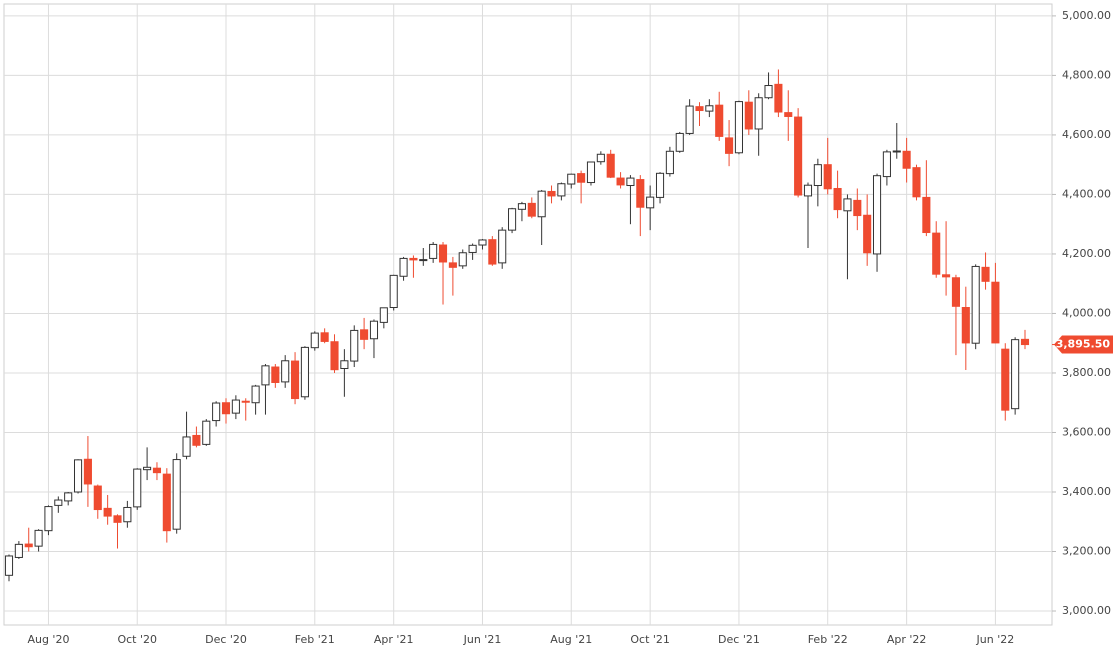 The width and height of the screenshot is (1113, 651). Describe the element at coordinates (482, 639) in the screenshot. I see `x-tick-label: Jun '21` at that location.